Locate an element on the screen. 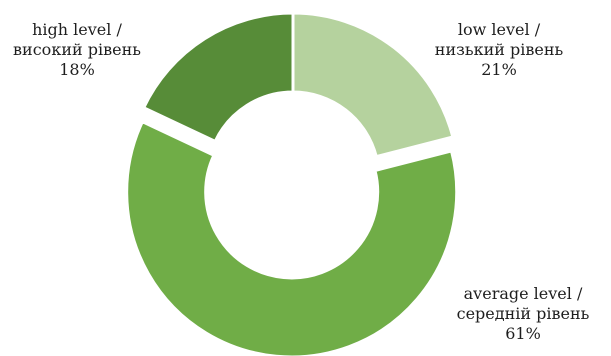 The image size is (611, 356). donut-slice-low is located at coordinates (373, 85).